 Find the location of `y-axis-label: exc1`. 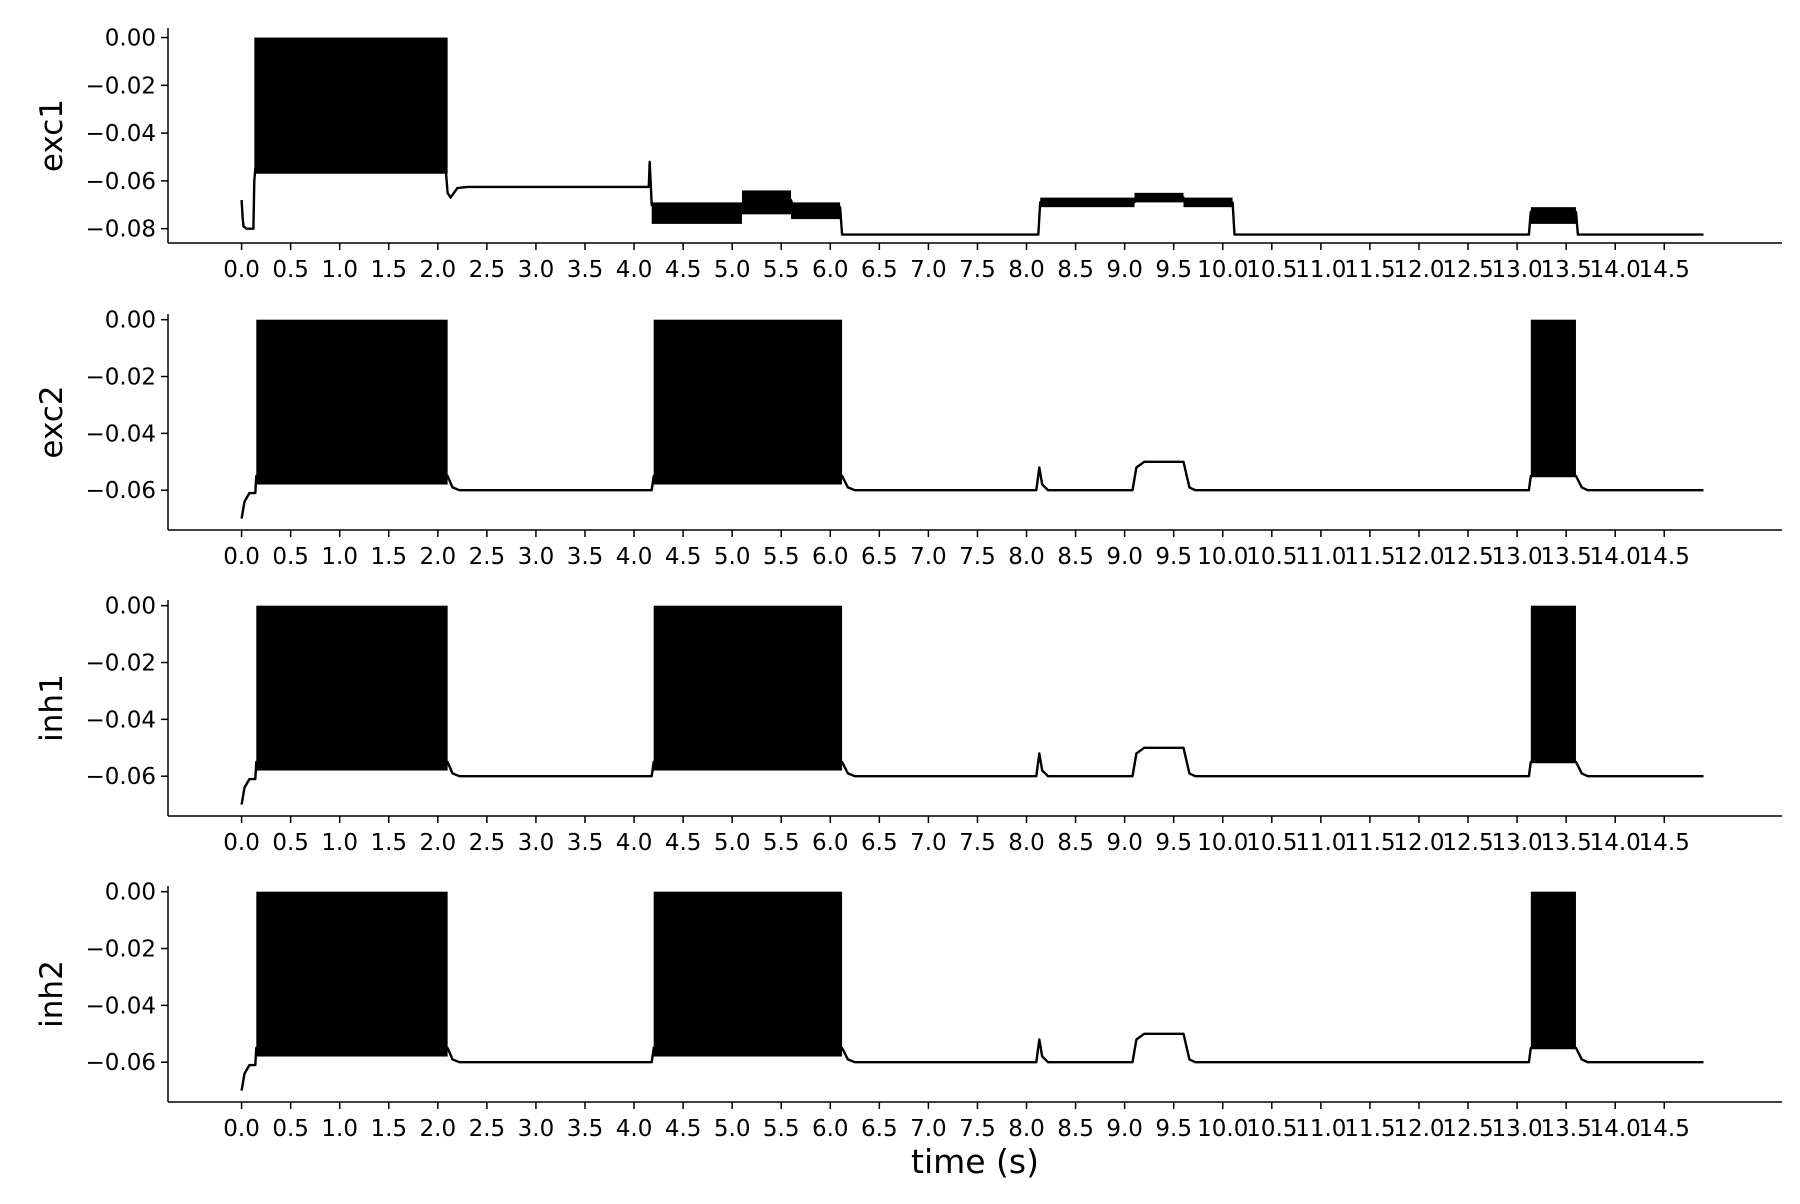

y-axis-label: exc1 is located at coordinates (52, 135).